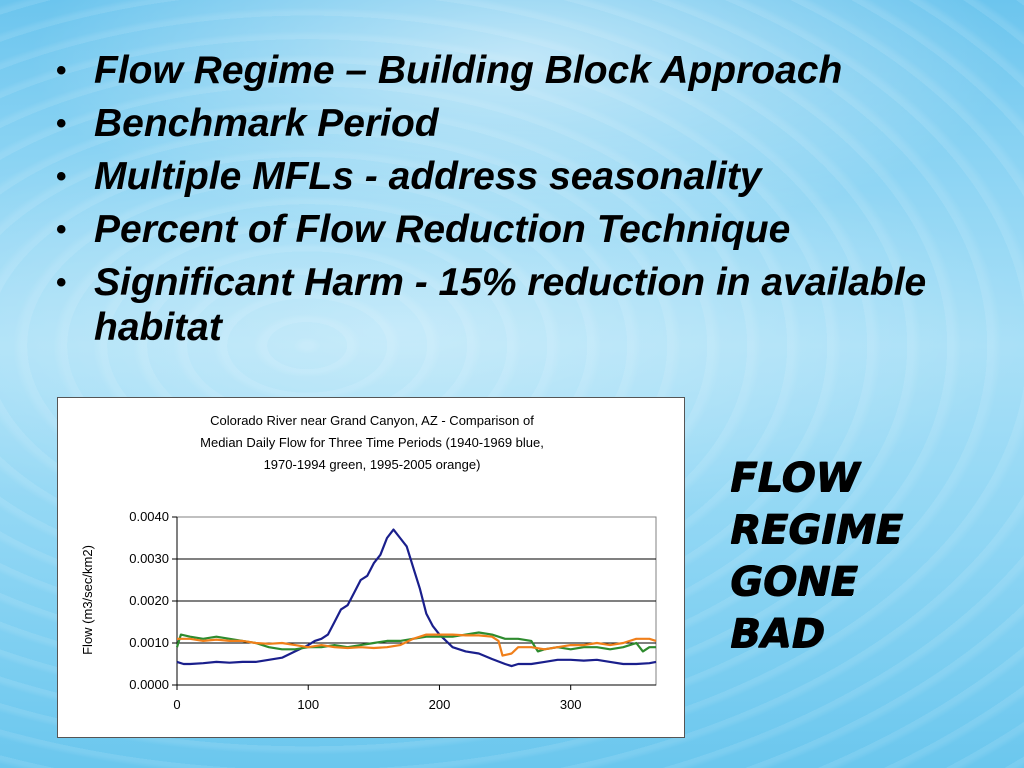 Image resolution: width=1024 pixels, height=768 pixels. What do you see at coordinates (372, 464) in the screenshot?
I see `chart-title-line-3: 1970-1994 green, 1995-2005 orange)` at bounding box center [372, 464].